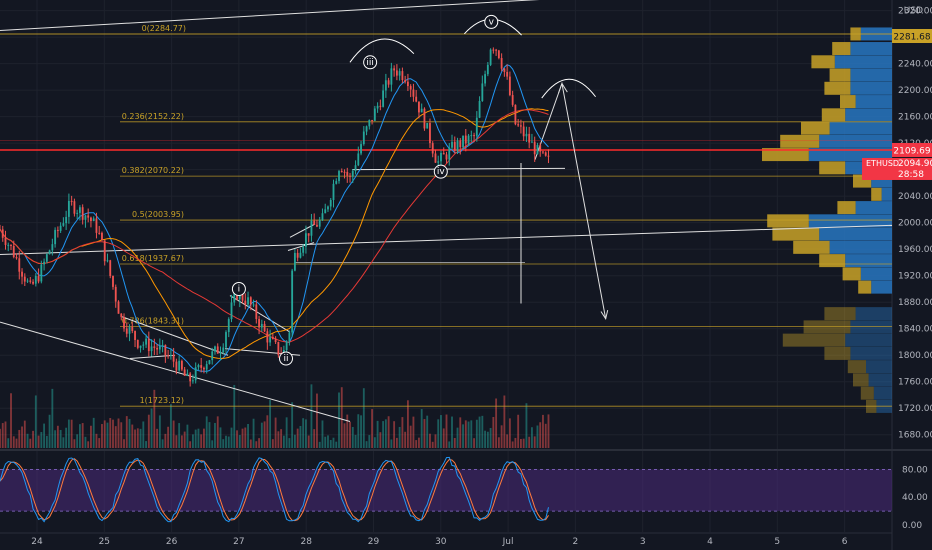 This screenshot has height=550, width=932. What do you see at coordinates (912, 35) in the screenshot?
I see `price-label-box` at bounding box center [912, 35].